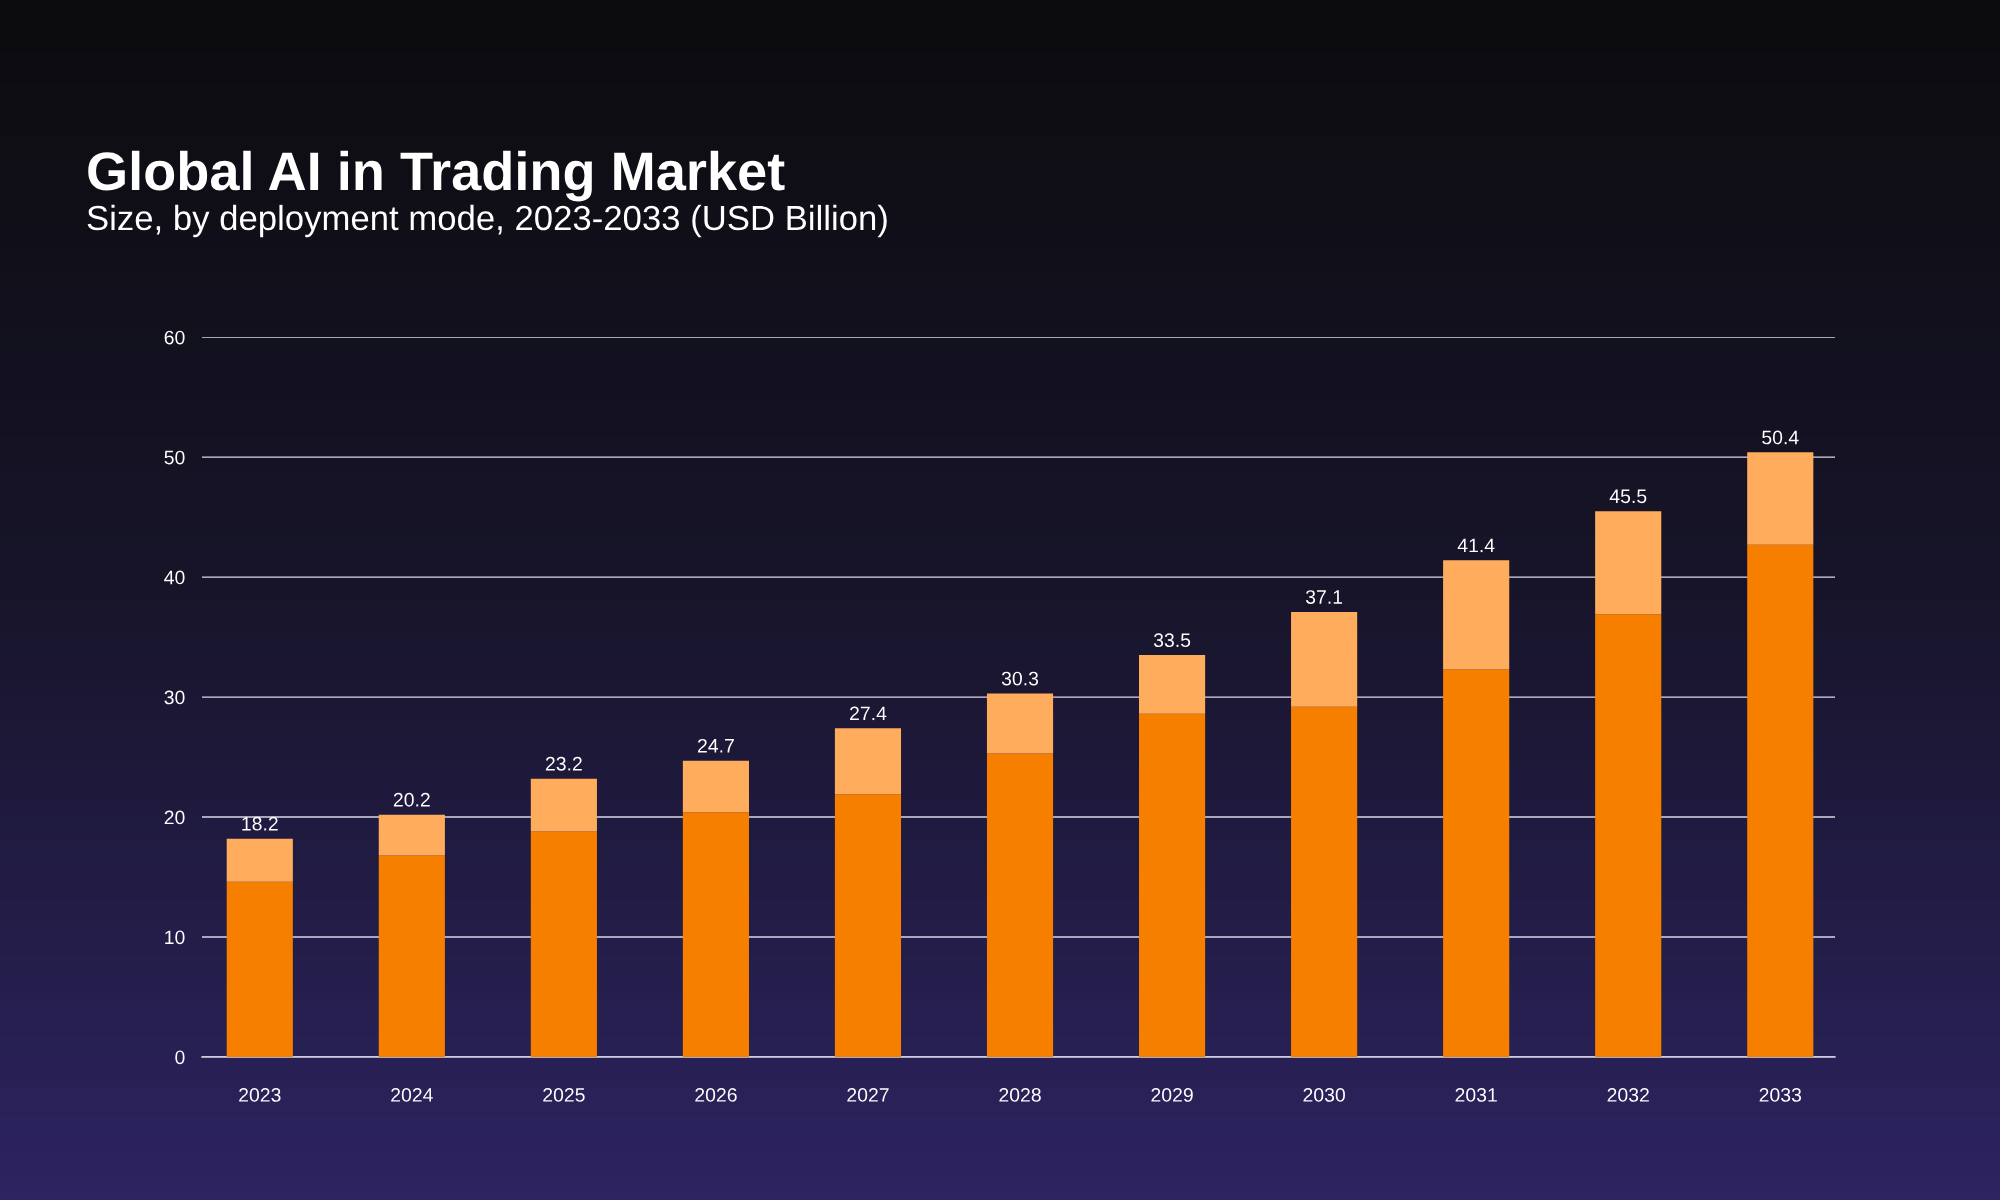 Image resolution: width=2000 pixels, height=1200 pixels. What do you see at coordinates (260, 1095) in the screenshot?
I see `x-tick-label: 2023` at bounding box center [260, 1095].